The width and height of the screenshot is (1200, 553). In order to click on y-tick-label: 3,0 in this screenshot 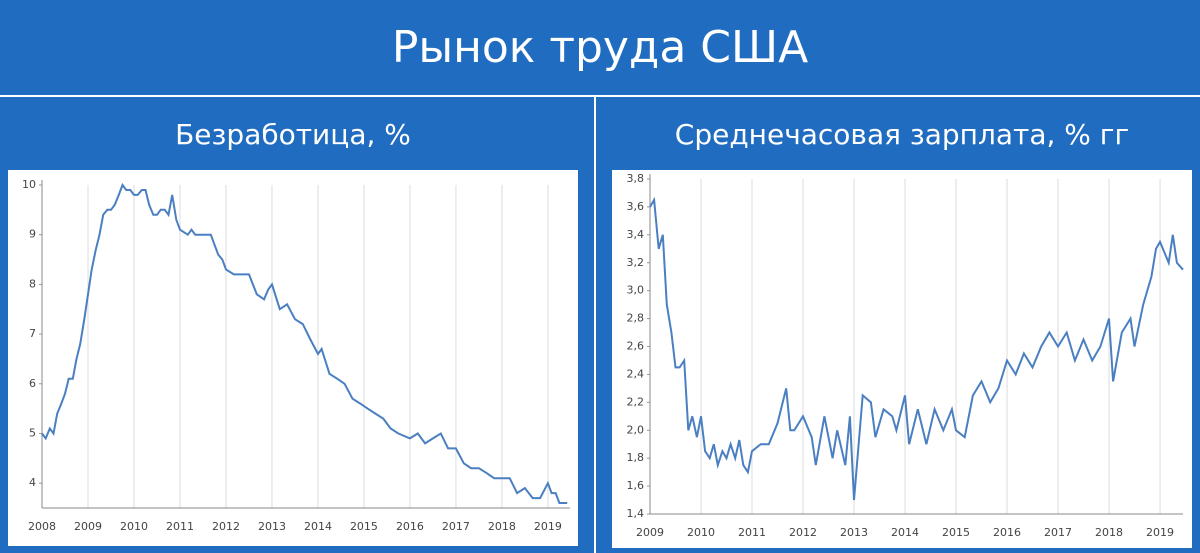, I will do `click(636, 290)`.